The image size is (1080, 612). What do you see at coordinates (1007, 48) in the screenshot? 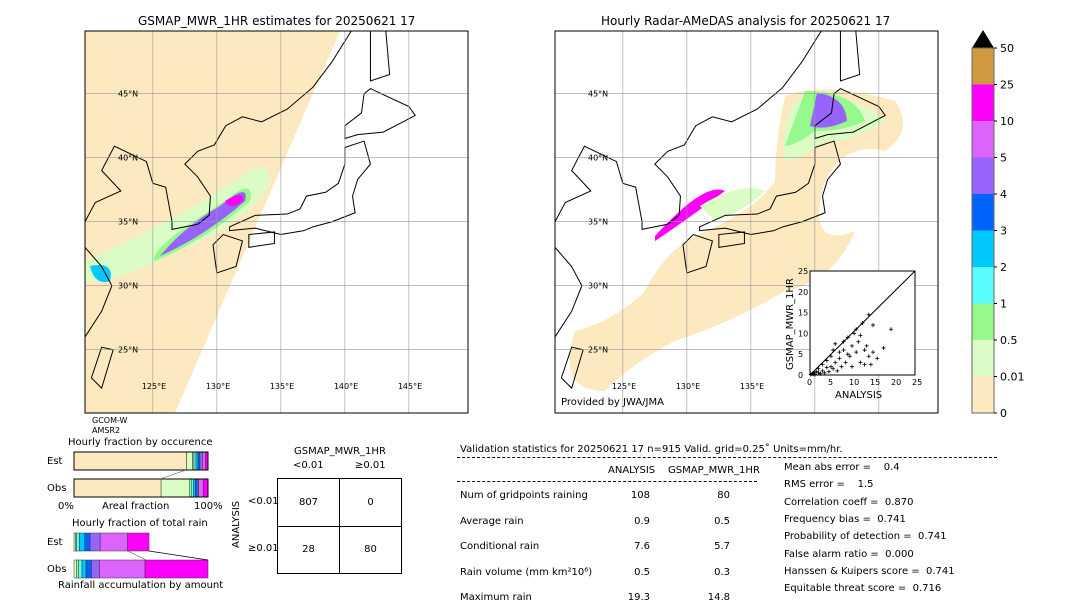
I see `colorbar-label: 50` at bounding box center [1007, 48].